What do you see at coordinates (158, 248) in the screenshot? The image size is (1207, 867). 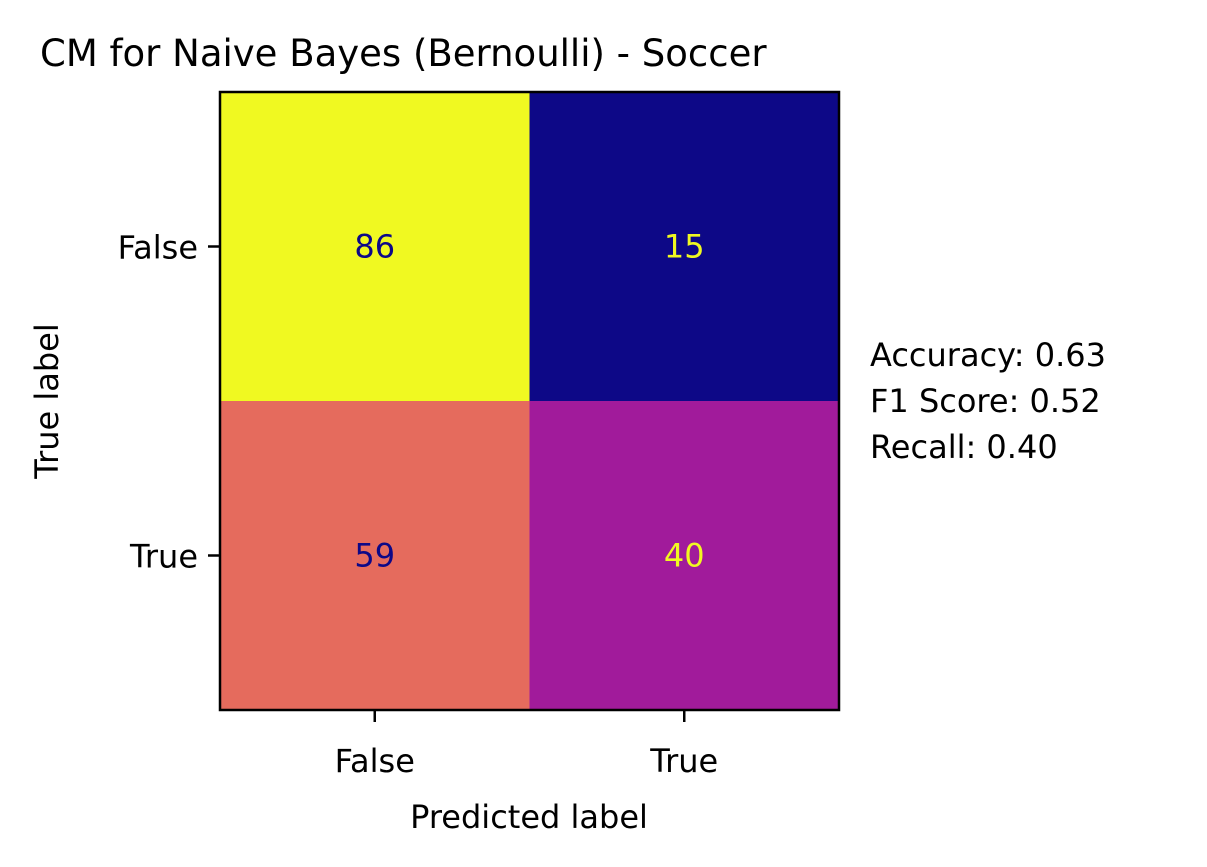 I see `y-tick-label: False` at bounding box center [158, 248].